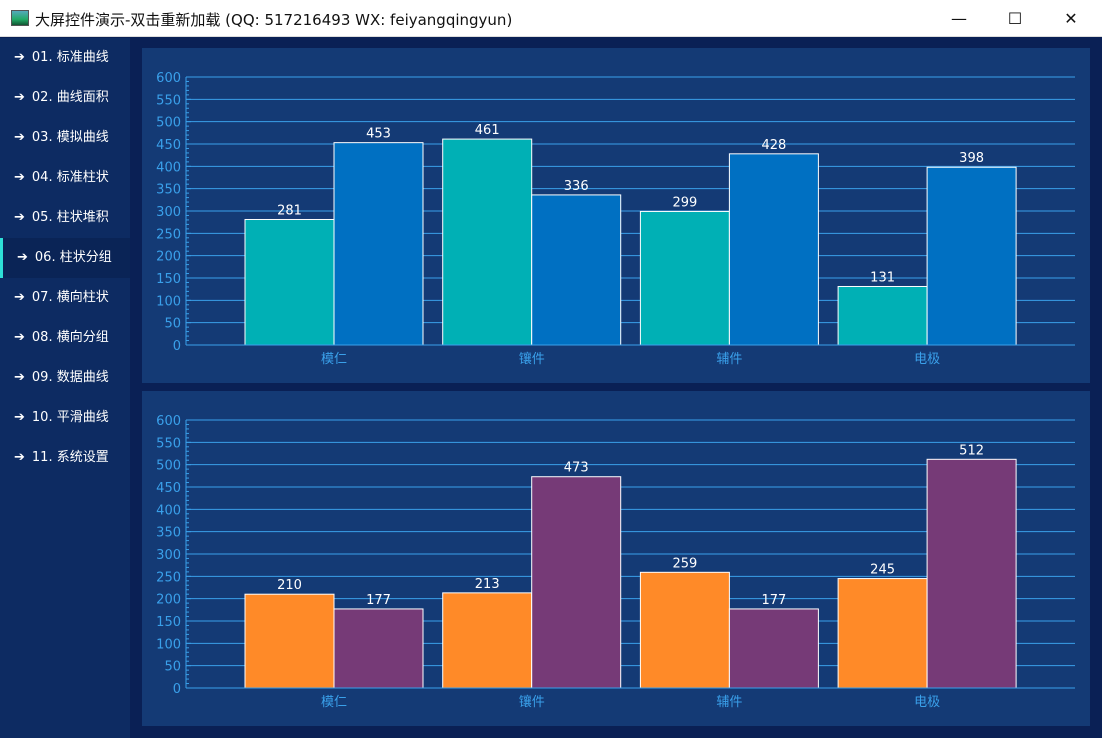 The height and width of the screenshot is (738, 1102). I want to click on sidebar-item-label: 09. 数据曲线, so click(70, 377).